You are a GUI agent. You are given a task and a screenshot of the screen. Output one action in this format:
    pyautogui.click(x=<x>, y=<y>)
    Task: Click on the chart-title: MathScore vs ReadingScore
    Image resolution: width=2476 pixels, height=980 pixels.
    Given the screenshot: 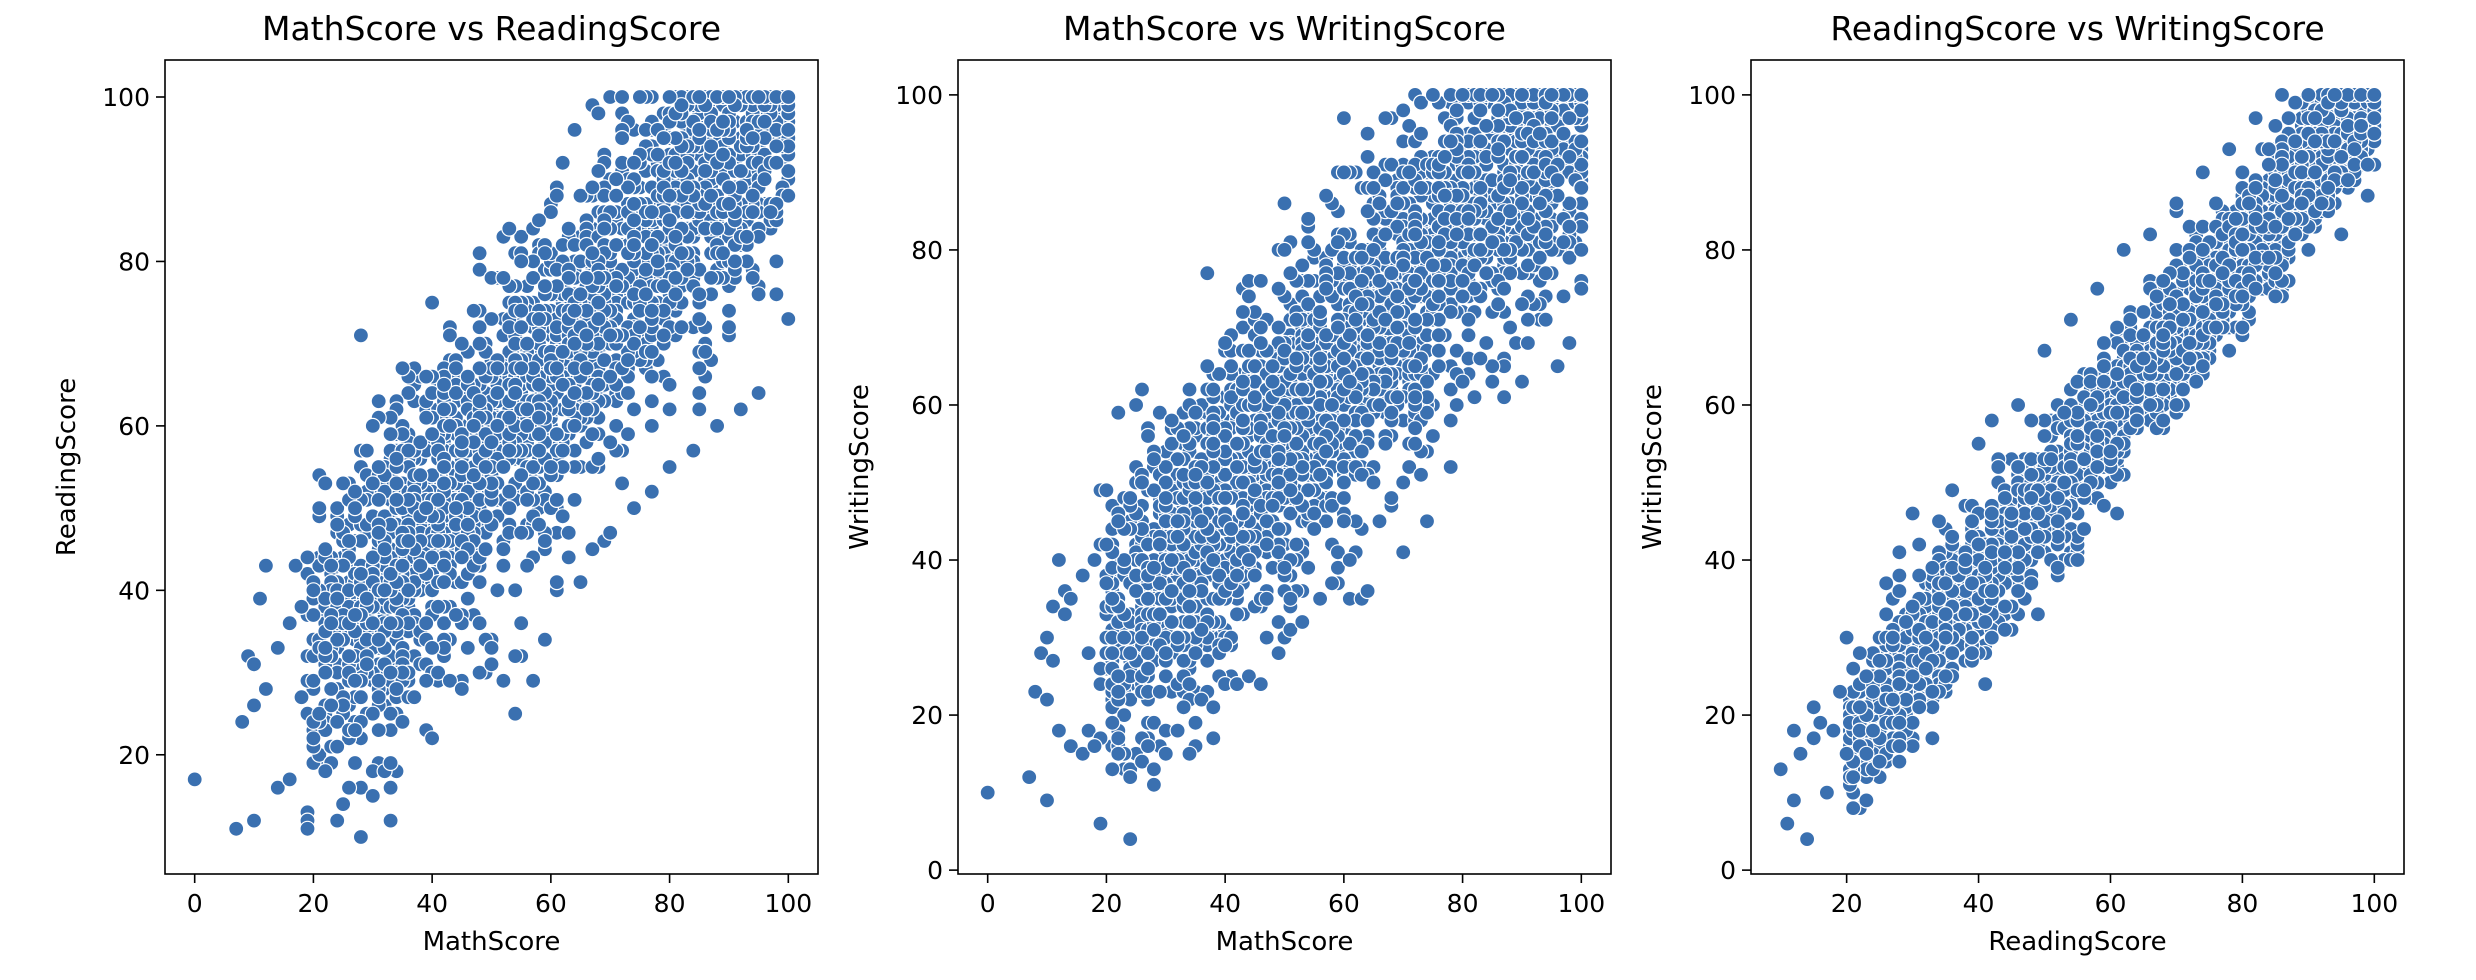 What is the action you would take?
    pyautogui.click(x=491, y=28)
    